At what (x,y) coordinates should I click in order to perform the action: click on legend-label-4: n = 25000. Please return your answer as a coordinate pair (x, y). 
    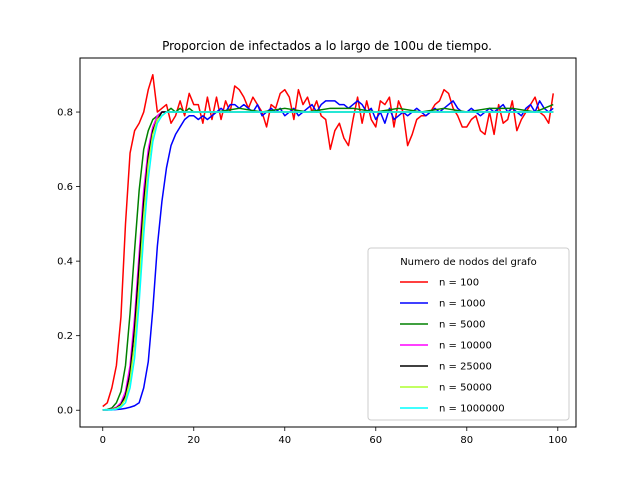
    Looking at the image, I should click on (465, 367).